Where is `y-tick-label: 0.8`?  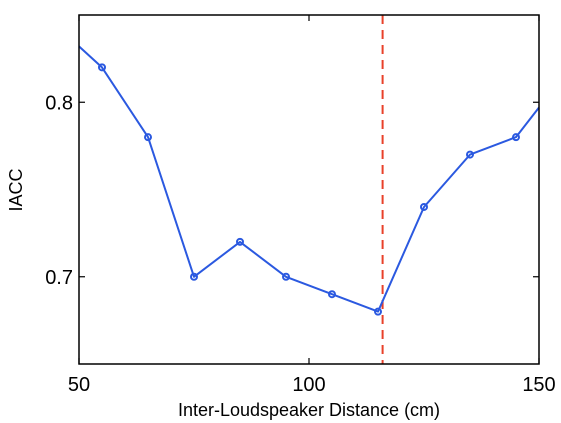
y-tick-label: 0.8 is located at coordinates (59, 103).